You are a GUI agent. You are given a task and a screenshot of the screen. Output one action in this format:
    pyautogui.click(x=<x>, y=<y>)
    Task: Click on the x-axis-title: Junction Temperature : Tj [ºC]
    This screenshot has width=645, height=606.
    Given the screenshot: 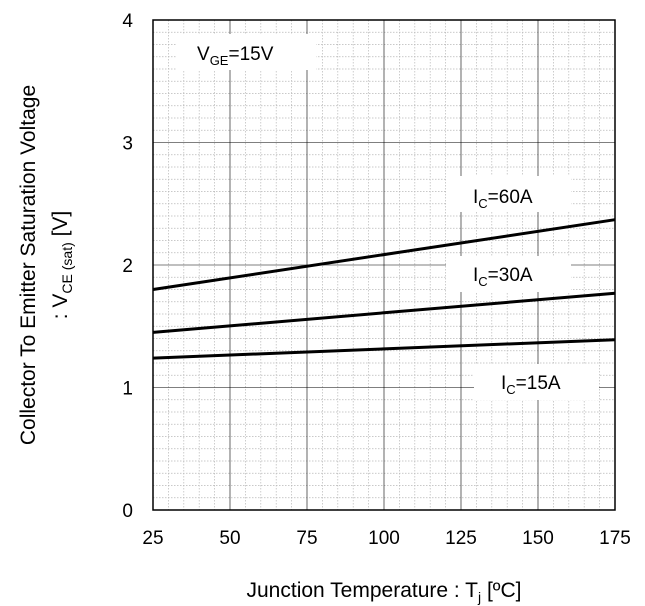 What is the action you would take?
    pyautogui.click(x=384, y=592)
    